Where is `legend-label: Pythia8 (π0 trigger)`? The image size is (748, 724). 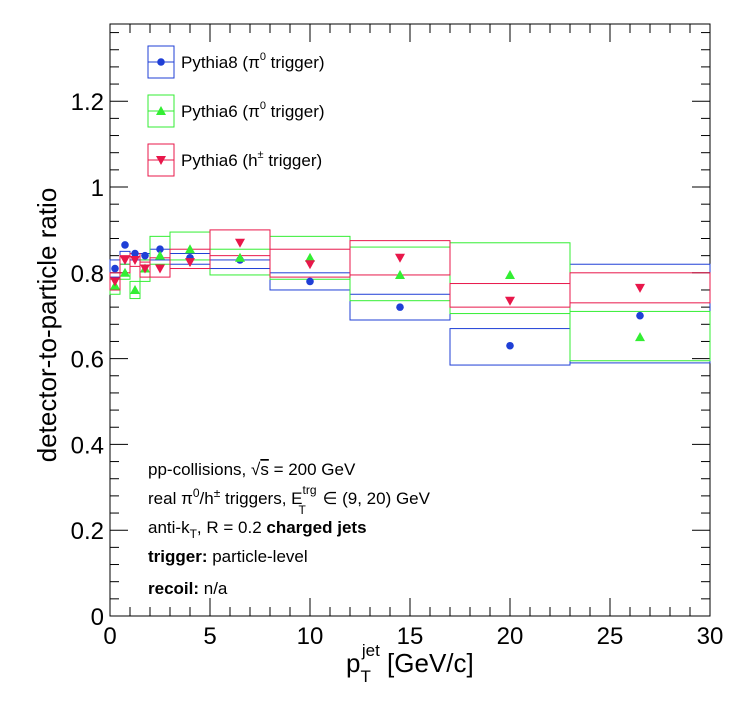
legend-label: Pythia8 (π0 trigger) is located at coordinates (253, 61).